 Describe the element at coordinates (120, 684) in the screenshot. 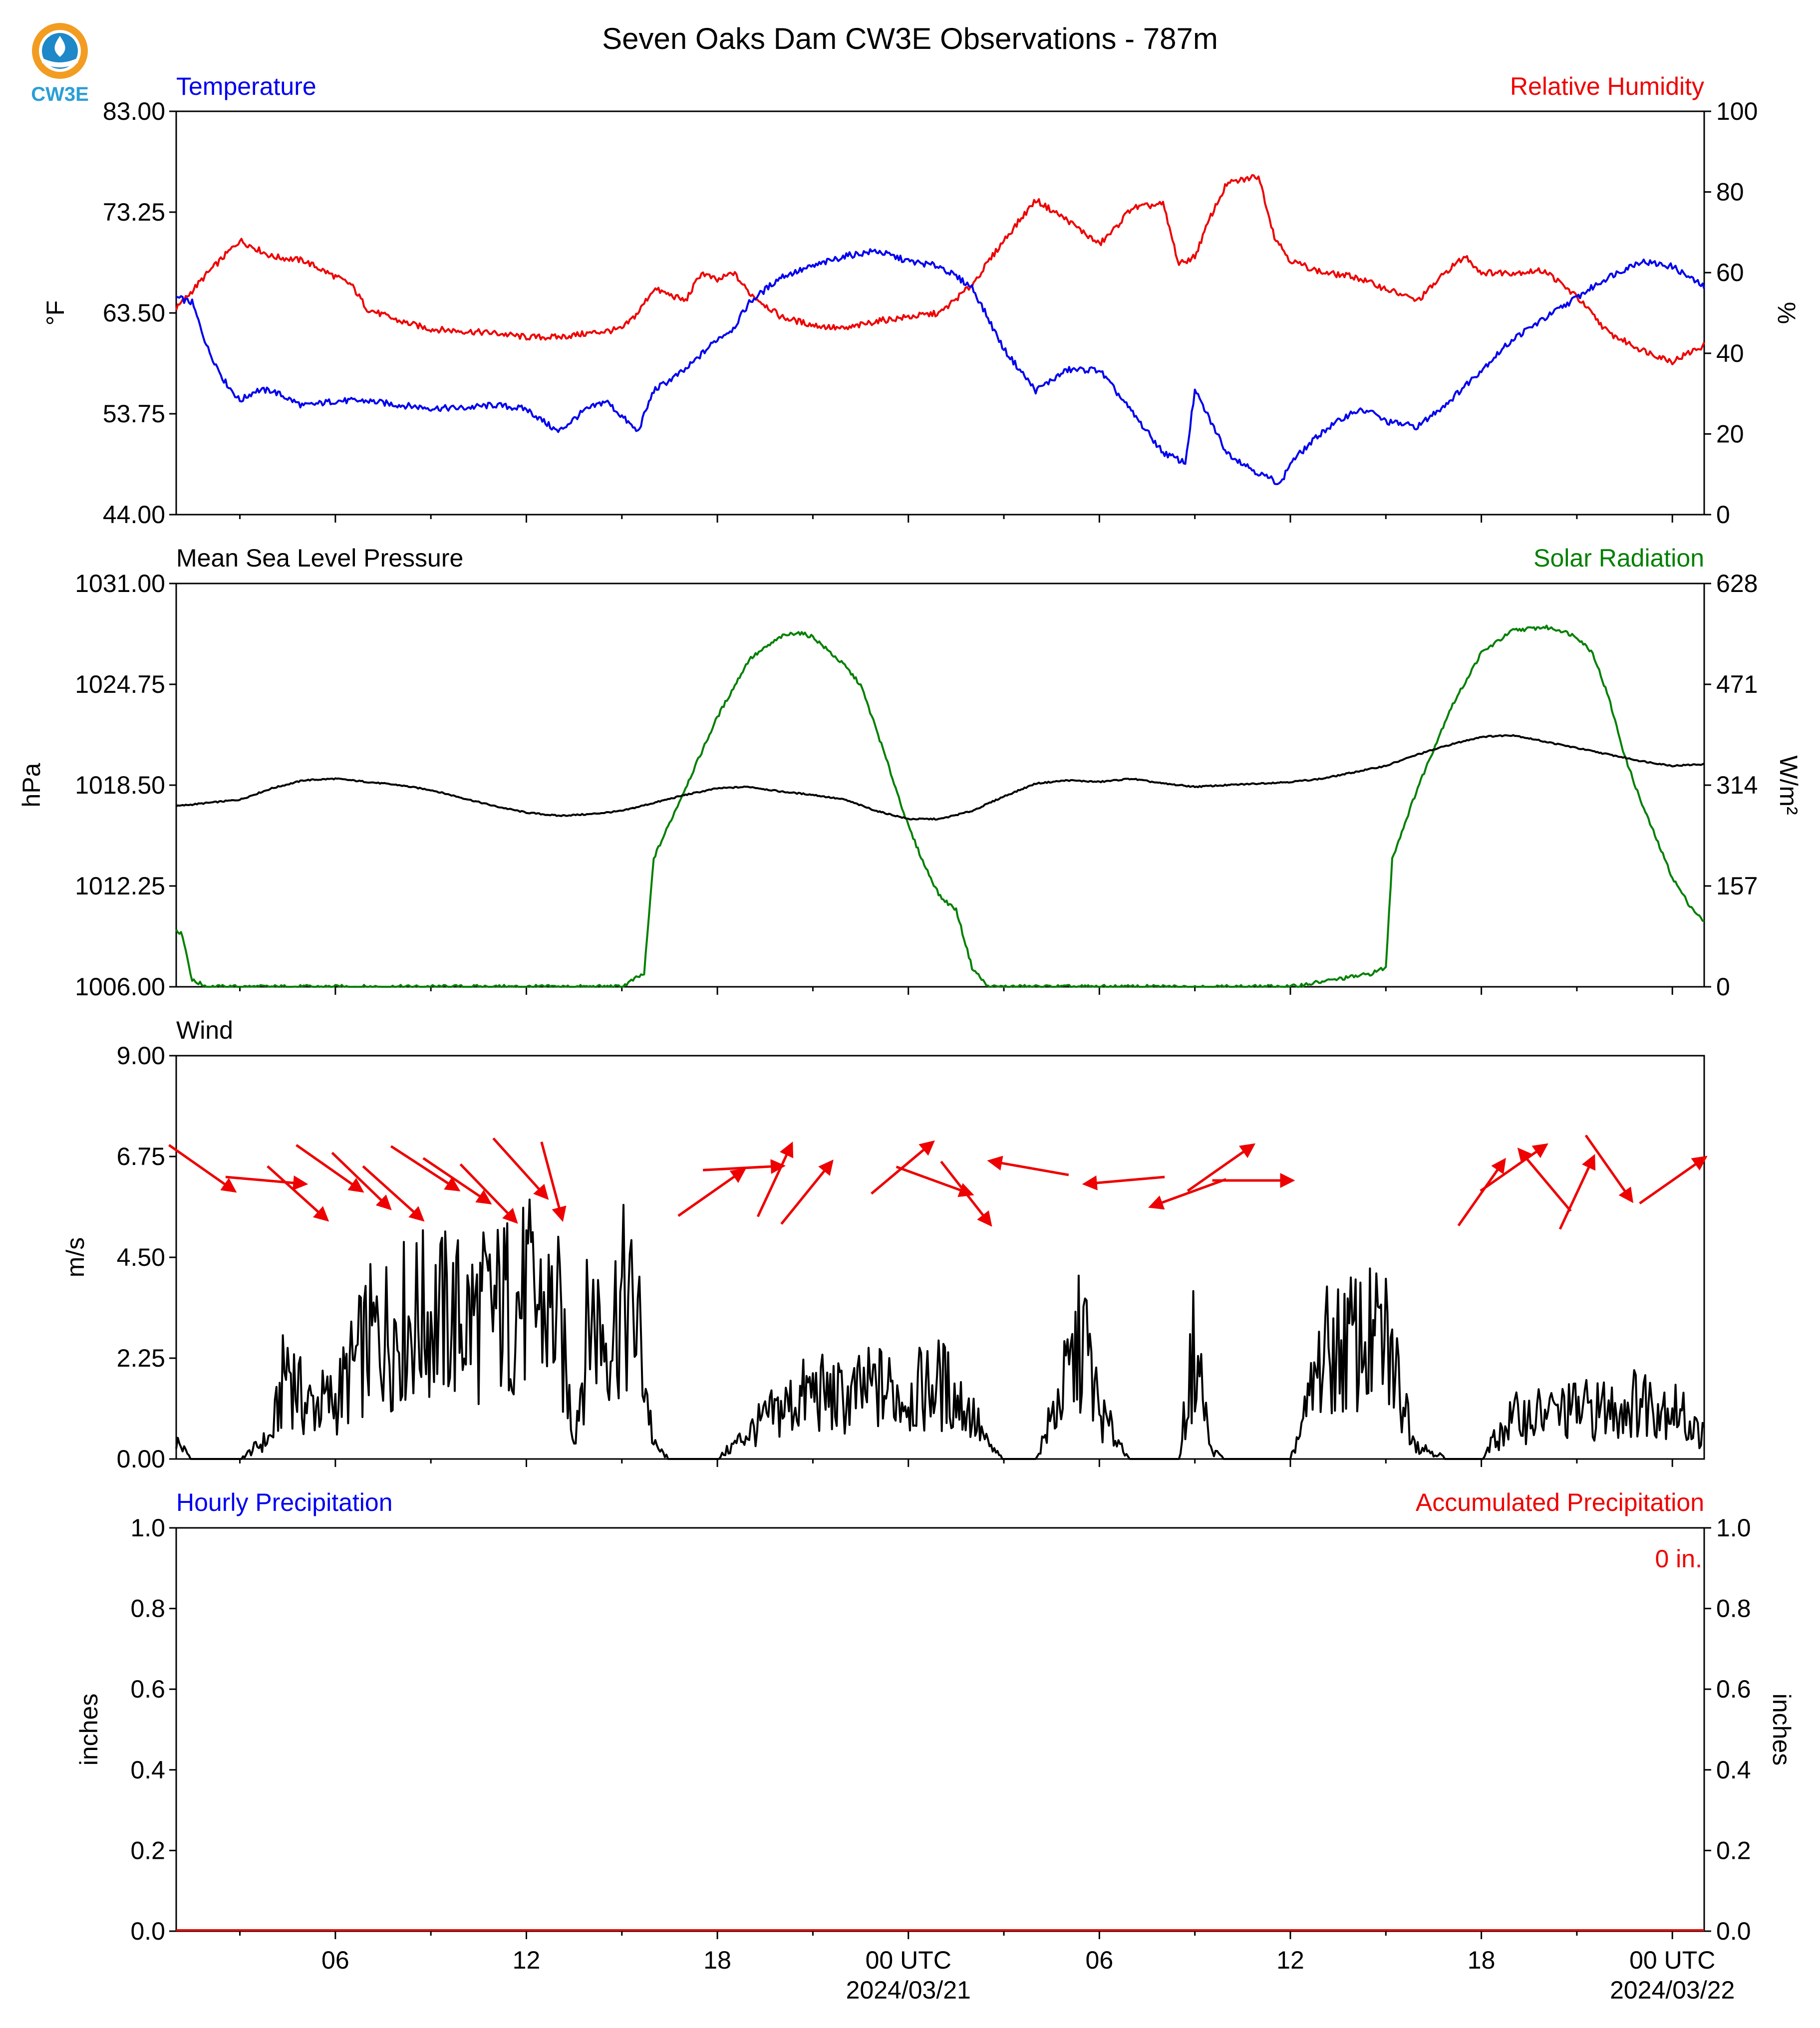

I see `y-tick-label: 1024.75` at that location.